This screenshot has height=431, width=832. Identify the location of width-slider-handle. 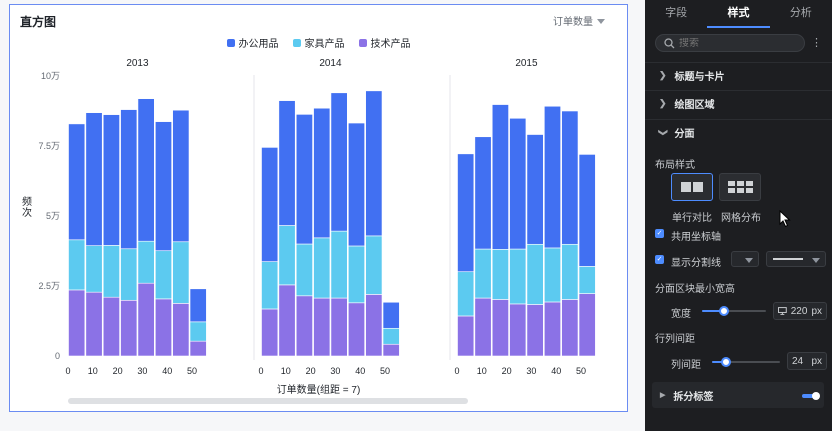
(724, 311).